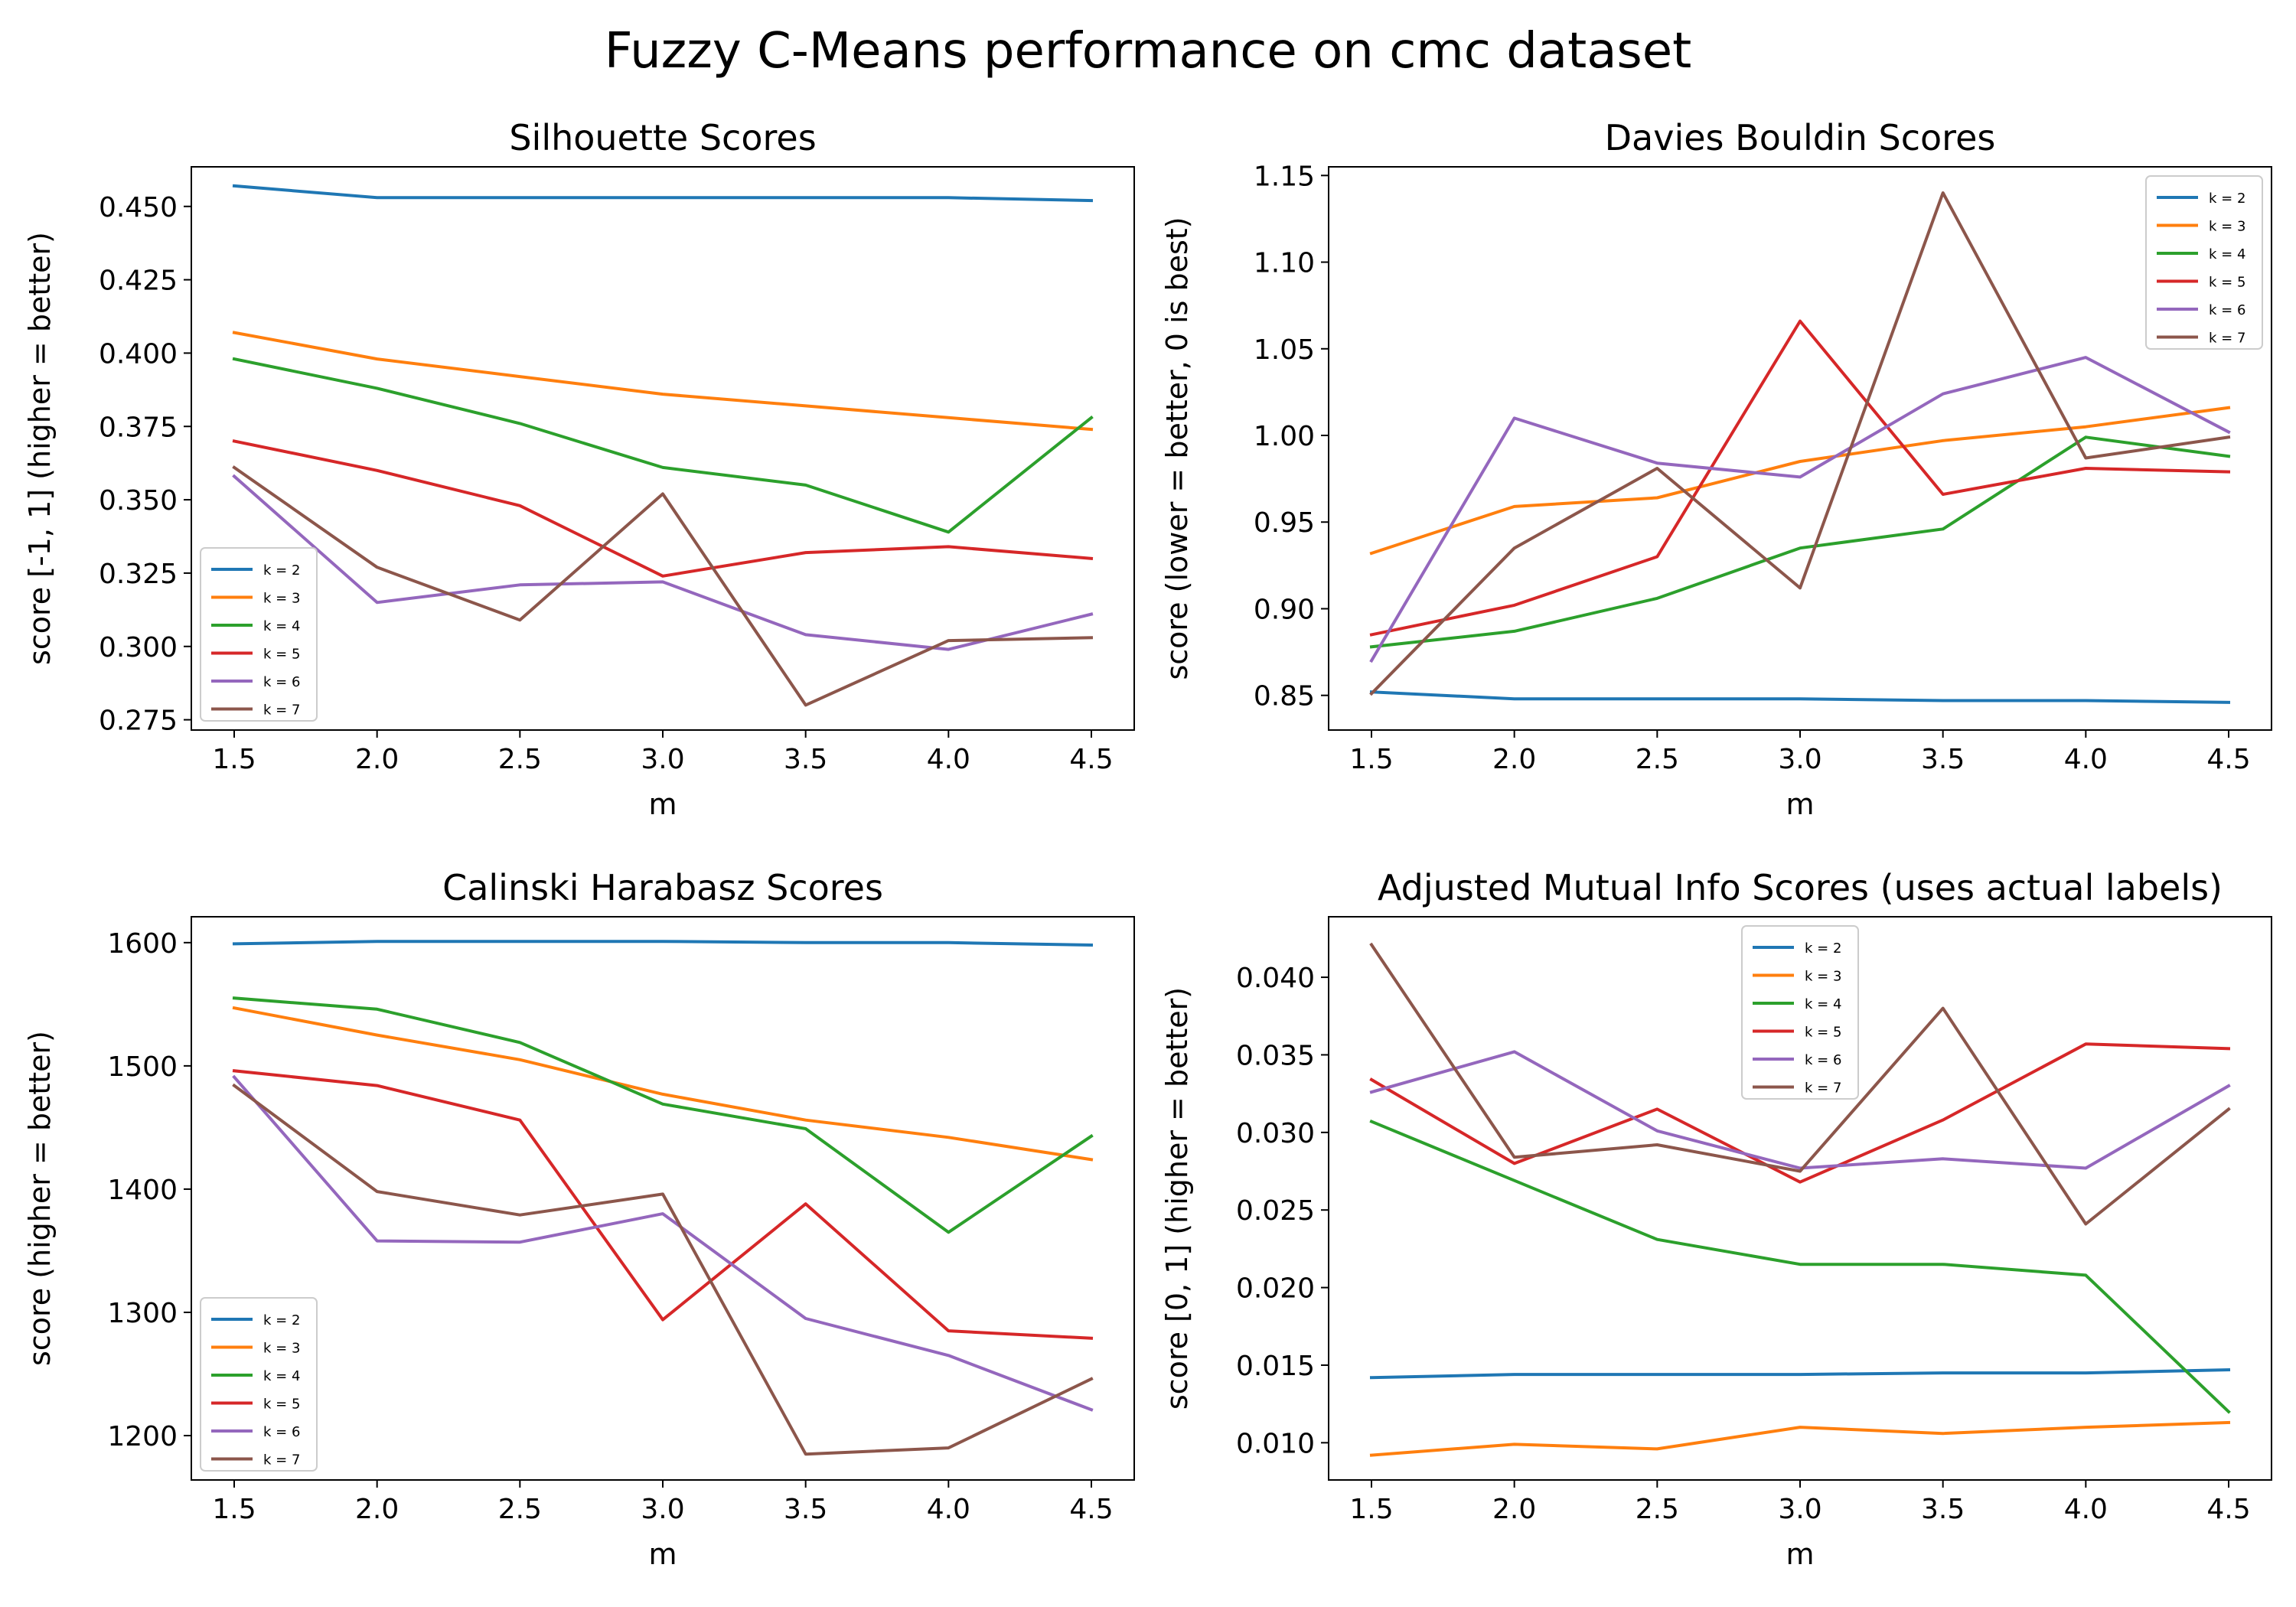 The height and width of the screenshot is (1607, 2296). I want to click on y-tick-label: 1600, so click(142, 944).